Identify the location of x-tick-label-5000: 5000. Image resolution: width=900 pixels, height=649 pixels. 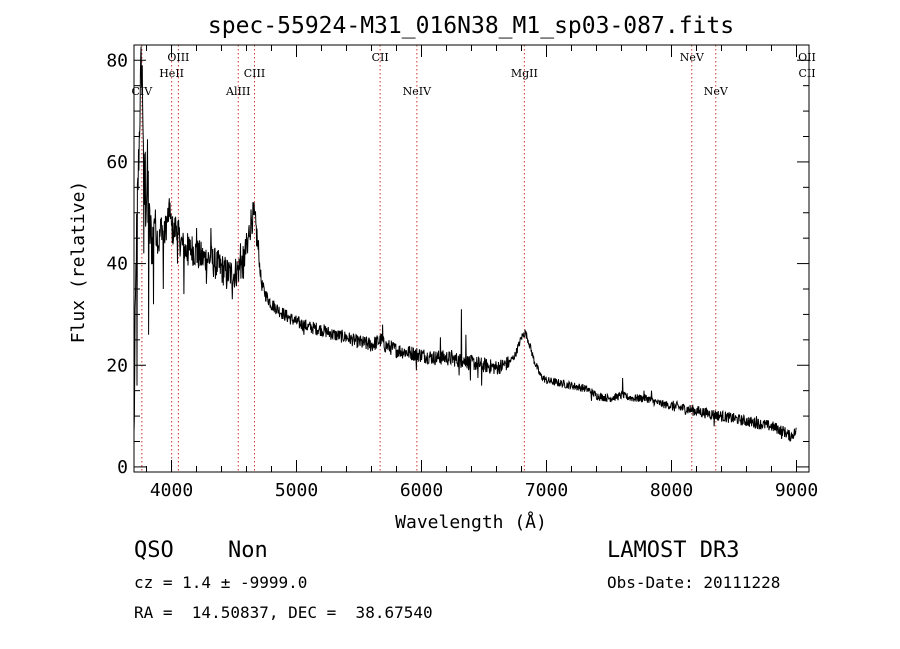
(296, 490).